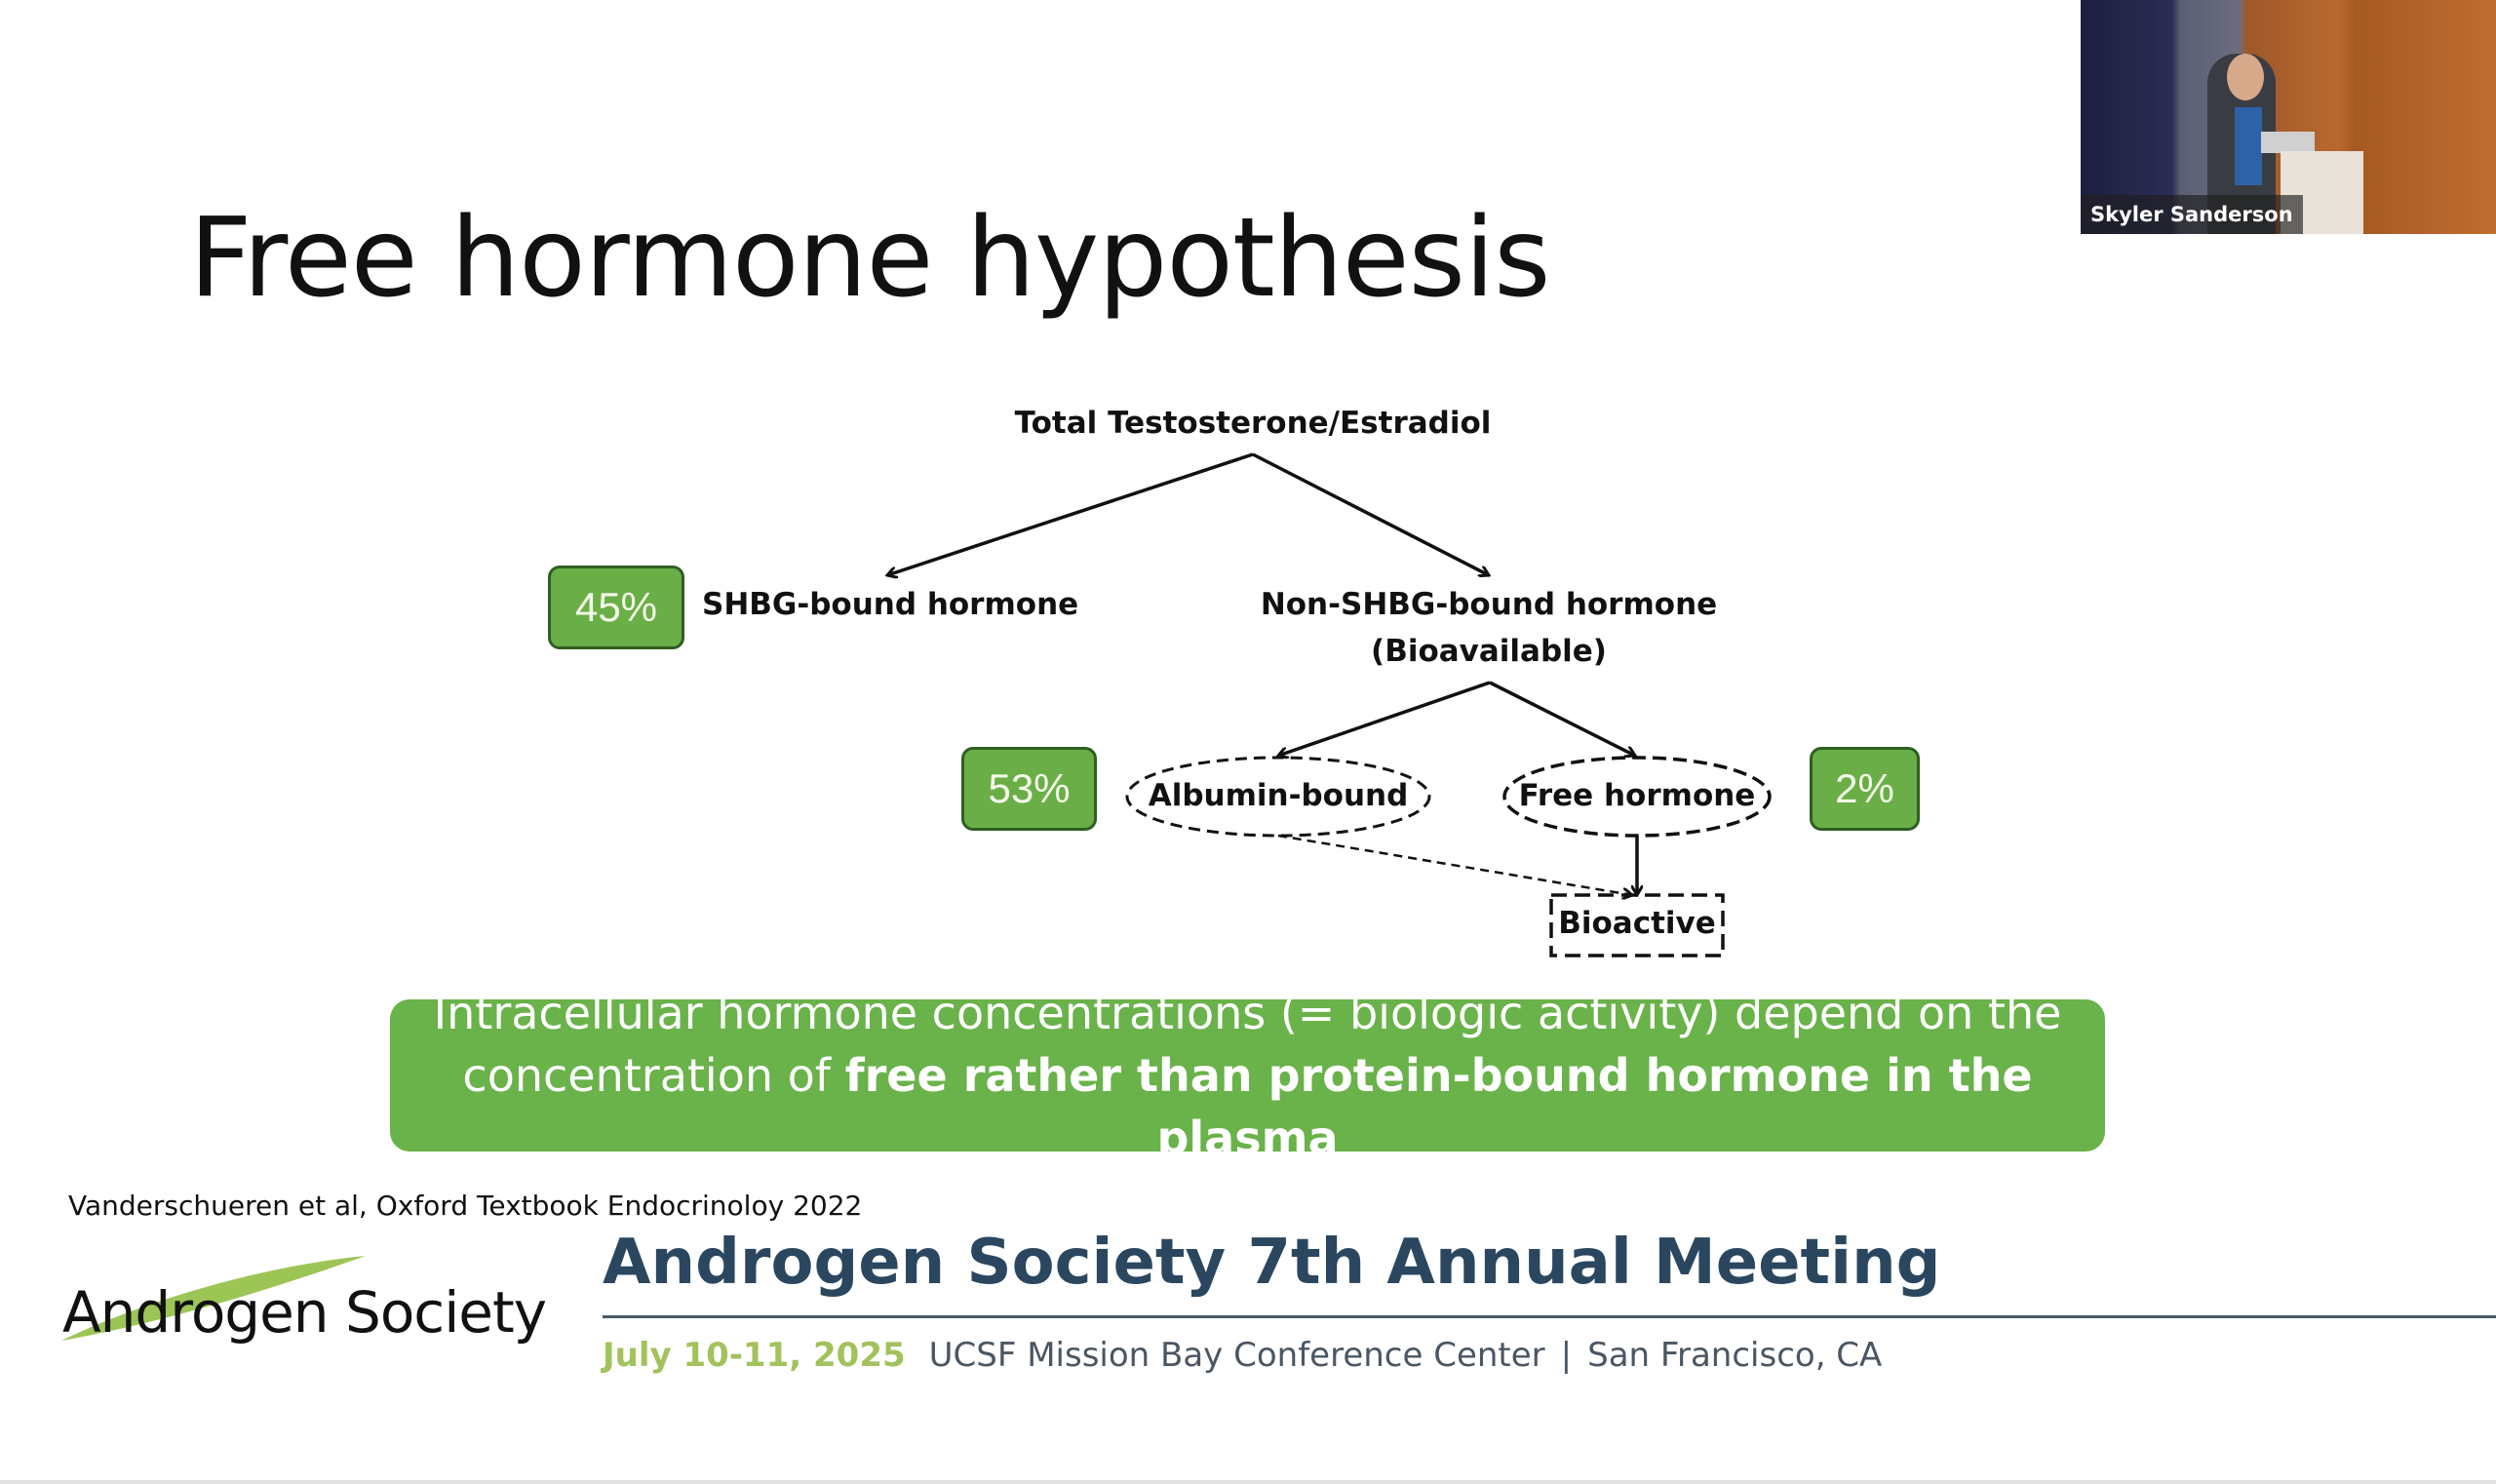 This screenshot has height=1484, width=2496. I want to click on albumin-ellipse, so click(1278, 797).